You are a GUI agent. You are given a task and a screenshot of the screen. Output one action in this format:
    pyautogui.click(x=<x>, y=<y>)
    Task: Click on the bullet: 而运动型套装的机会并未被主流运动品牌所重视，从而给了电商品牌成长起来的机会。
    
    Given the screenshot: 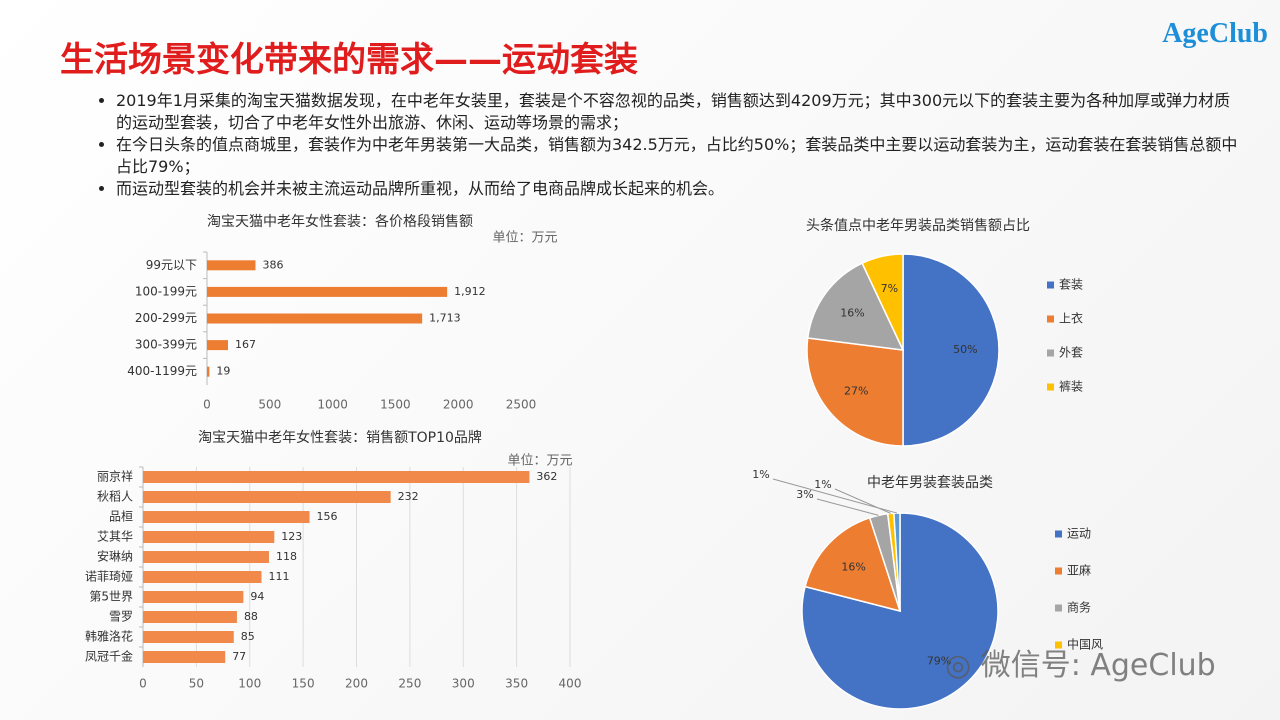 What is the action you would take?
    pyautogui.click(x=681, y=189)
    